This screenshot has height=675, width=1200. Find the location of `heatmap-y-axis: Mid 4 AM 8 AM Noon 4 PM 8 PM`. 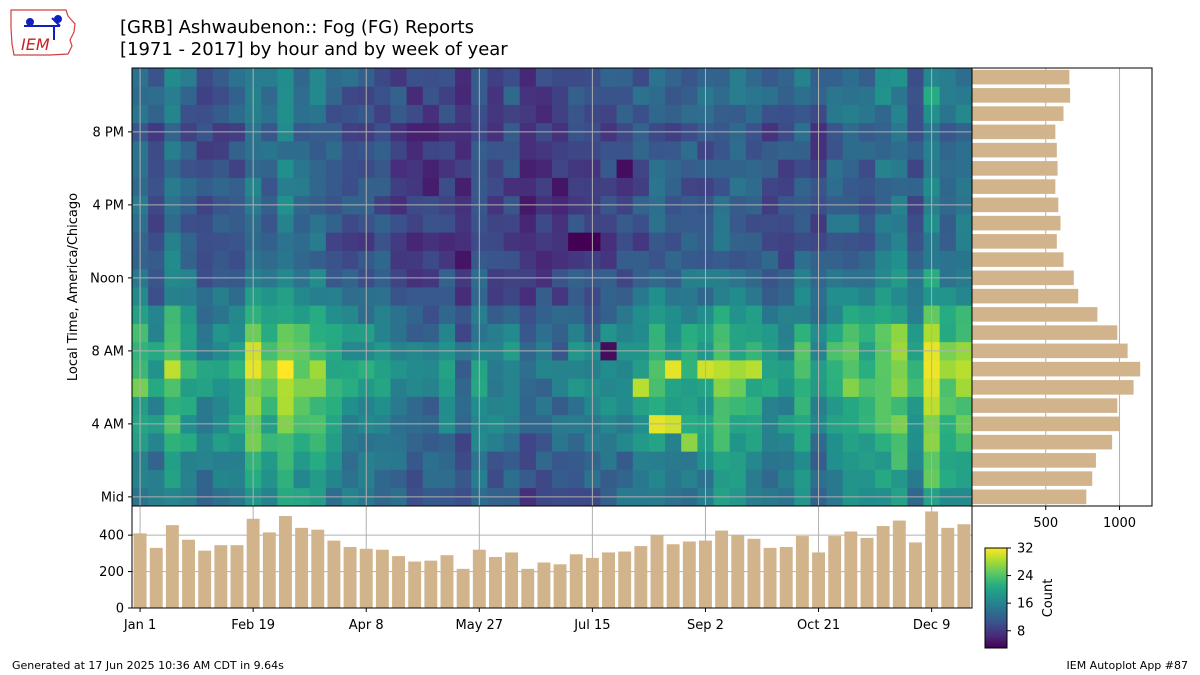

heatmap-y-axis: Mid 4 AM 8 AM Noon 4 PM 8 PM is located at coordinates (111, 315).